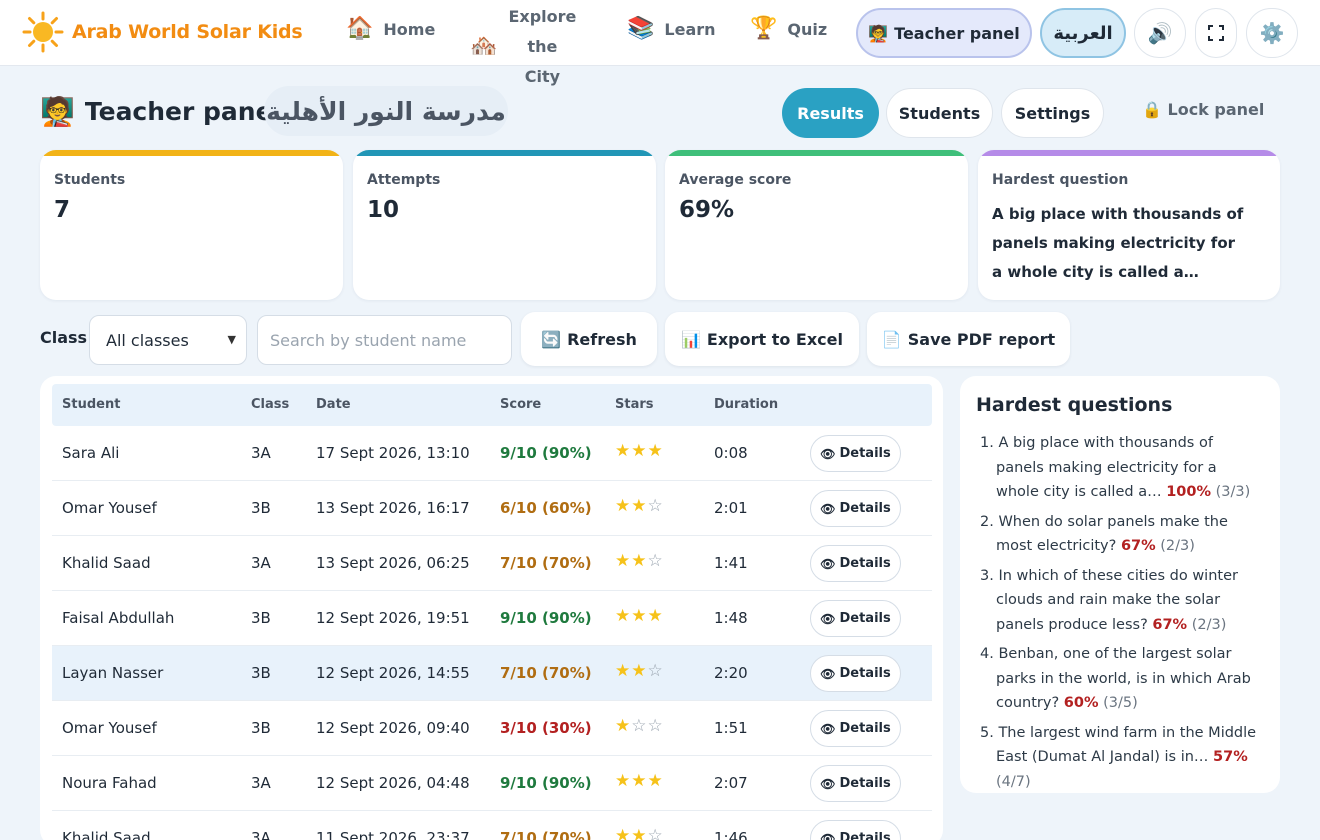 This screenshot has height=840, width=1320. Describe the element at coordinates (106, 834) in the screenshot. I see `cell-student: Khalid Saad` at that location.